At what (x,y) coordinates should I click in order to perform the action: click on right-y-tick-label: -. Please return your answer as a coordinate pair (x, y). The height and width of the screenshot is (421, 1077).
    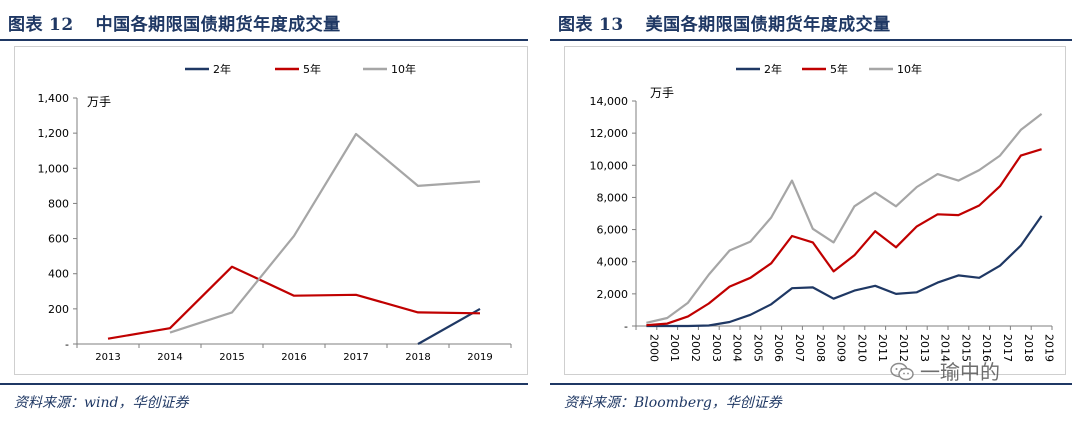
    Looking at the image, I should click on (626, 326).